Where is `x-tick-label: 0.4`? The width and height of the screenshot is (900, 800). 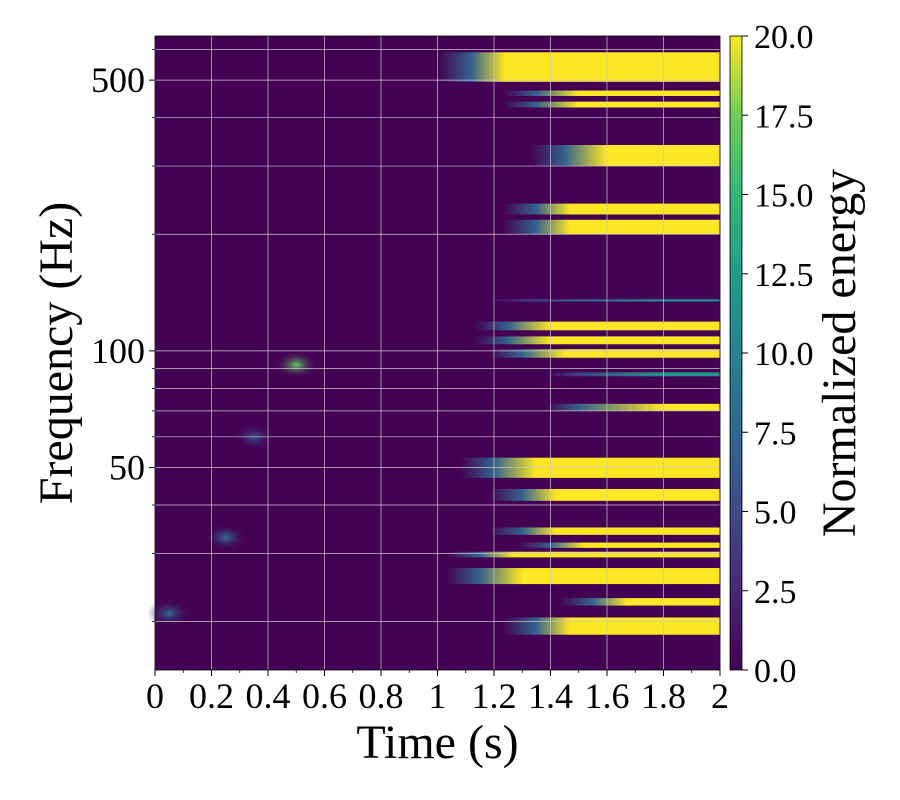
x-tick-label: 0.4 is located at coordinates (268, 696).